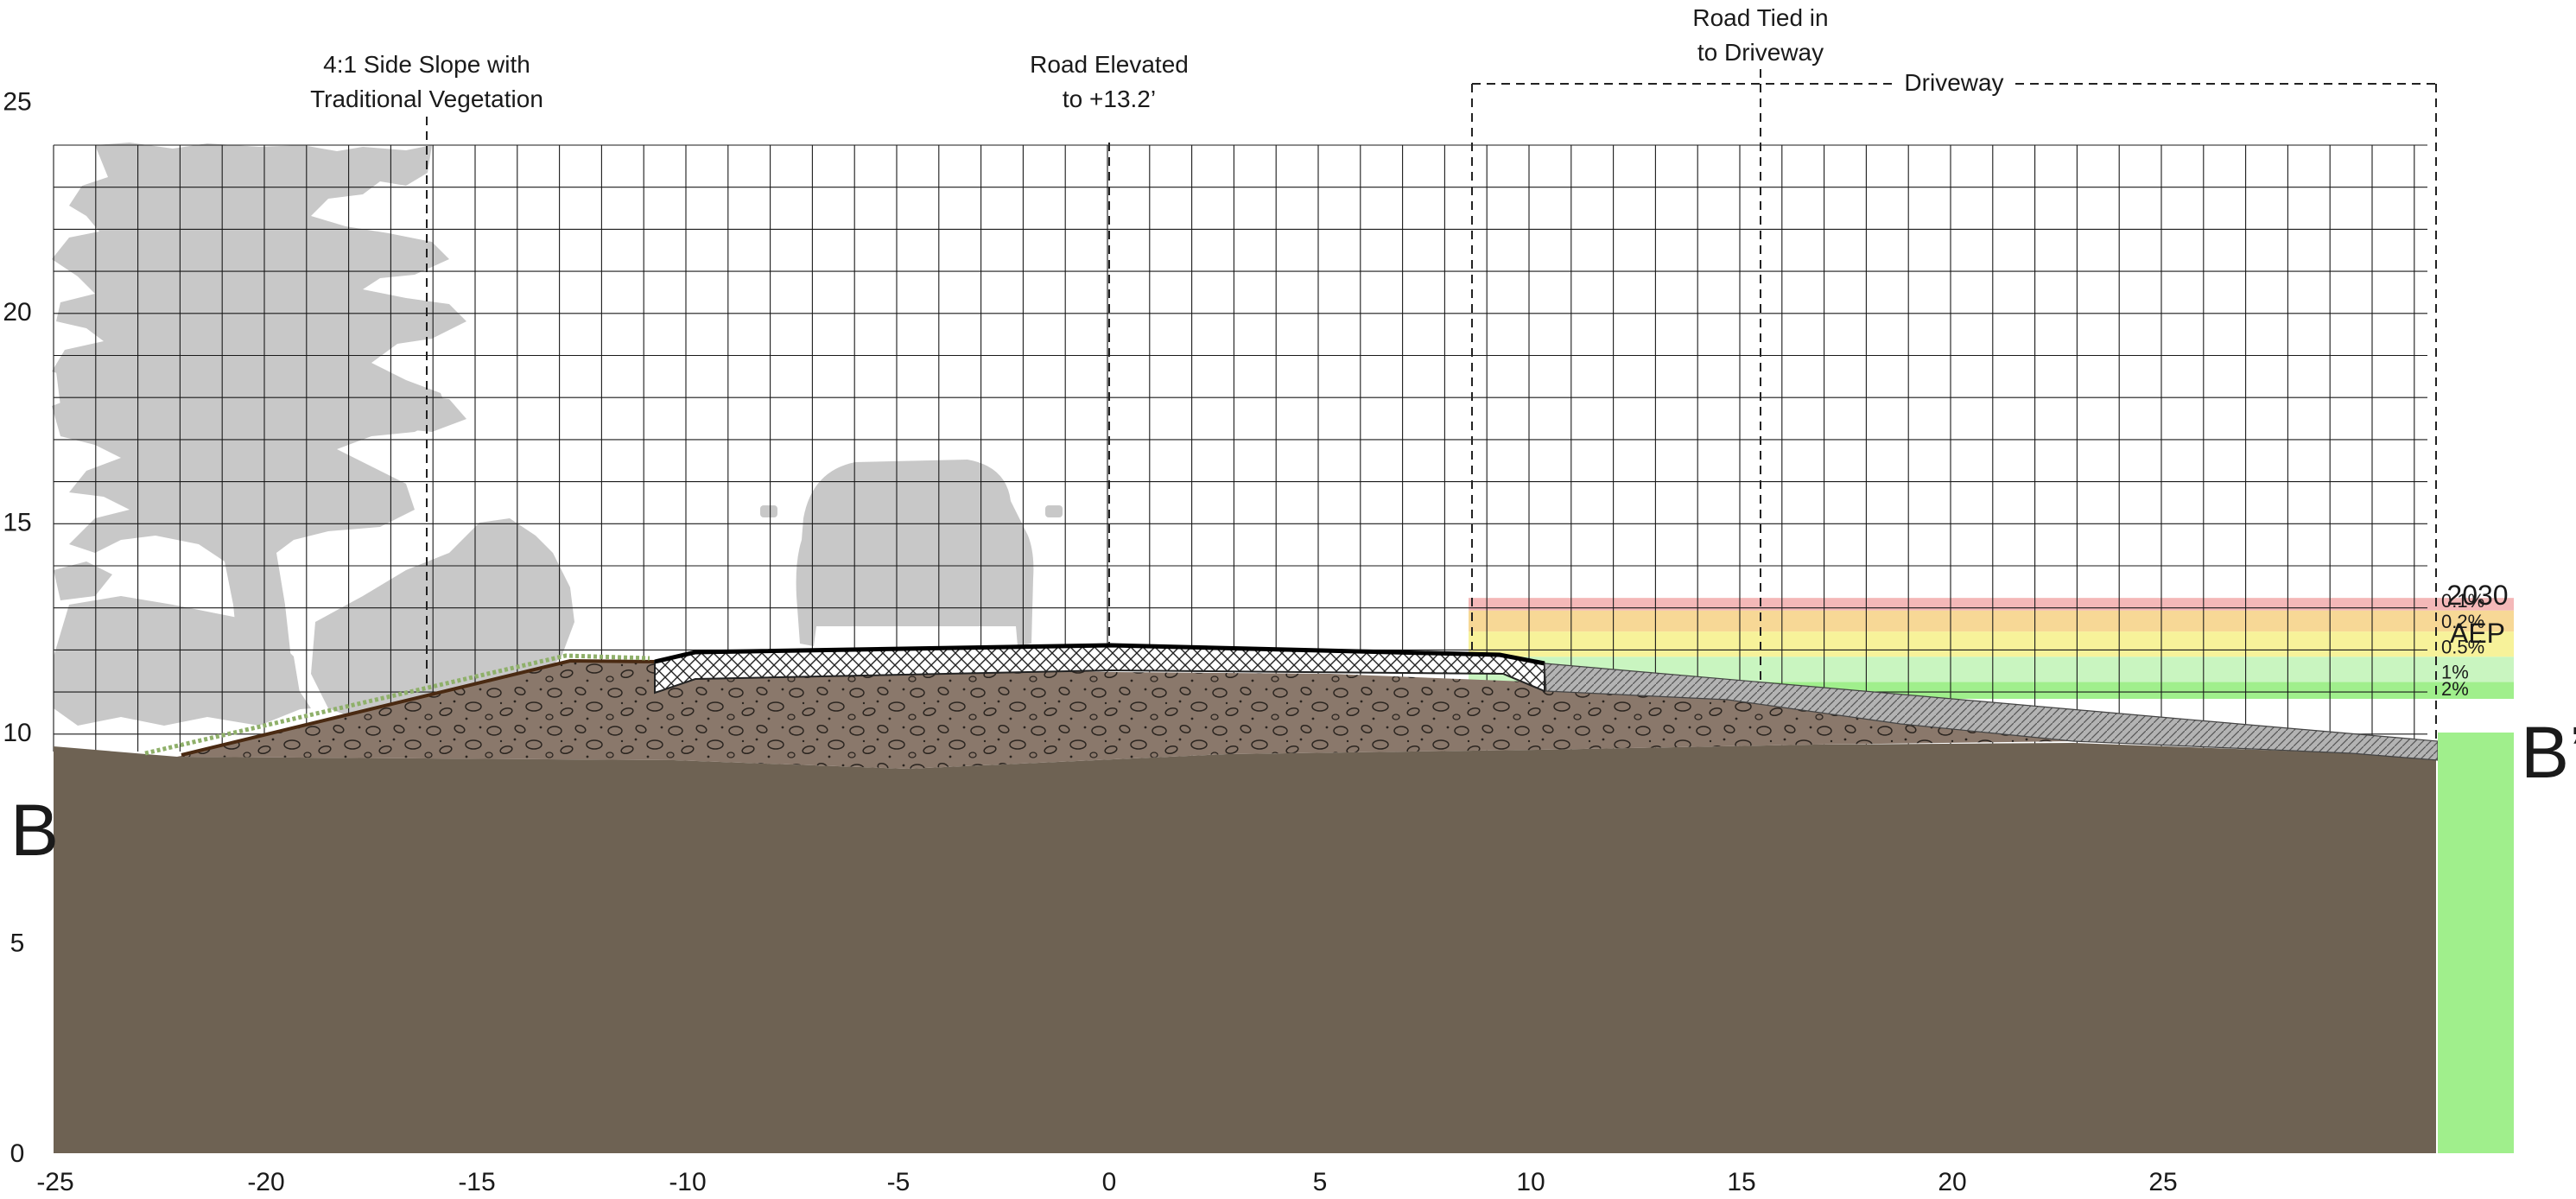 This screenshot has width=2576, height=1199. I want to click on x-tick-label: 10, so click(1530, 1181).